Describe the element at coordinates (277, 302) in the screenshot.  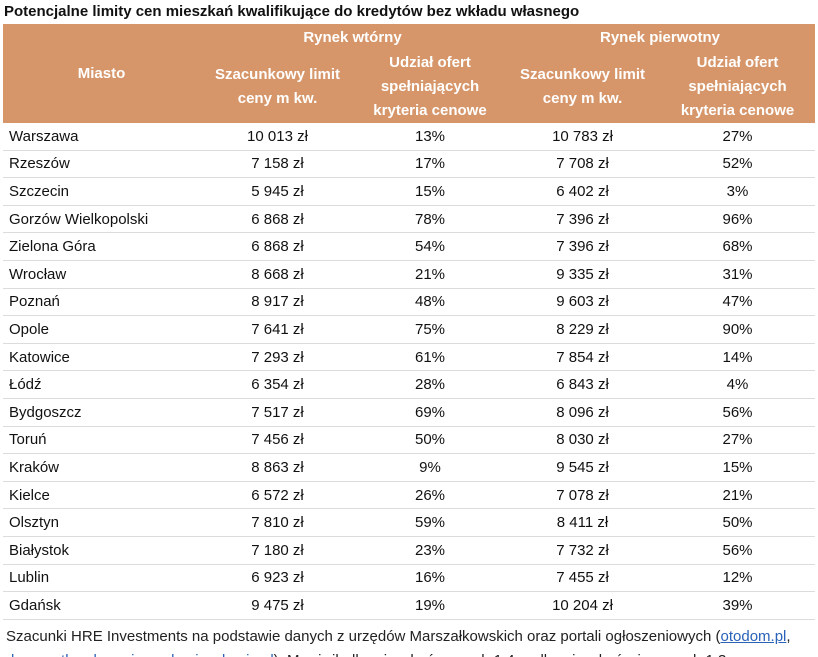
I see `value-cell: 8 917 zł` at that location.